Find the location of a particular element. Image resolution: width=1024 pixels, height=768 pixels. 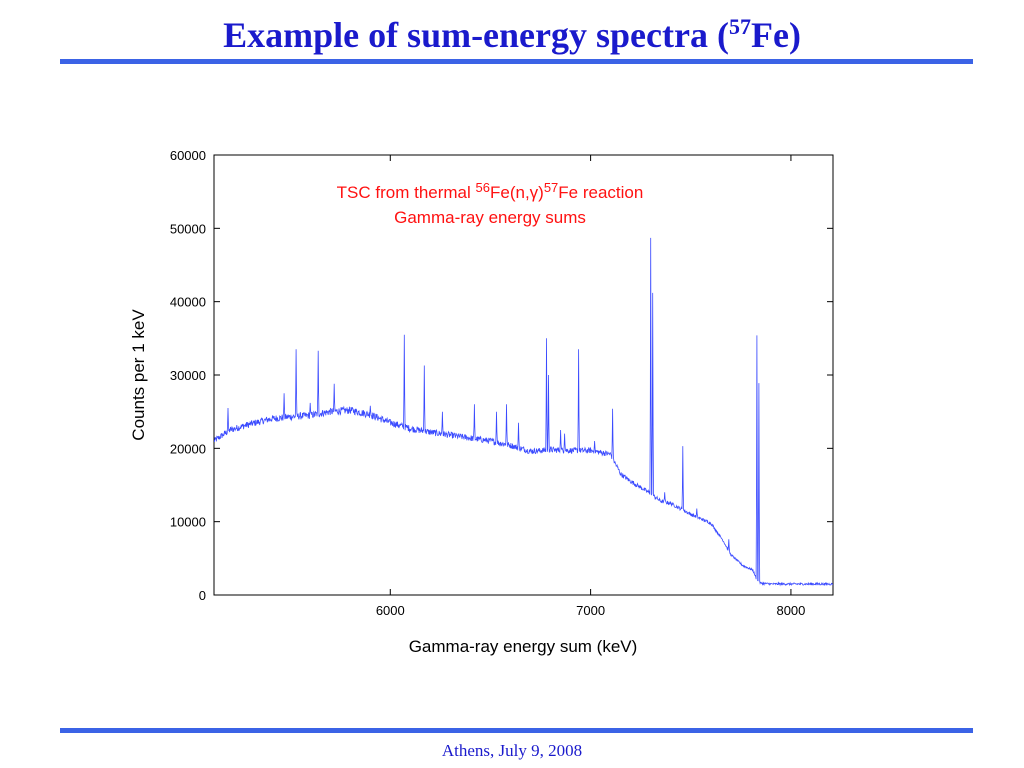

slide-title-superscript: 57 is located at coordinates (739, 26).